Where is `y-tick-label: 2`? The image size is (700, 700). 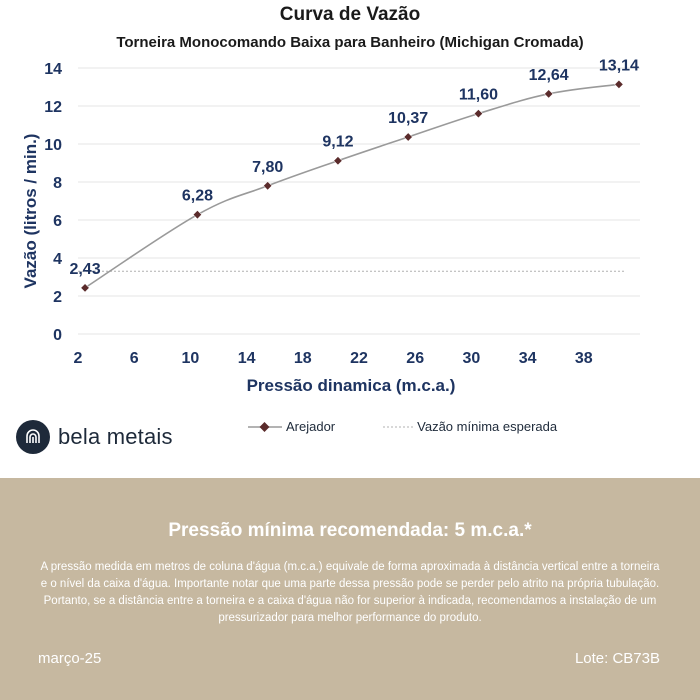
y-tick-label: 2 is located at coordinates (57, 297).